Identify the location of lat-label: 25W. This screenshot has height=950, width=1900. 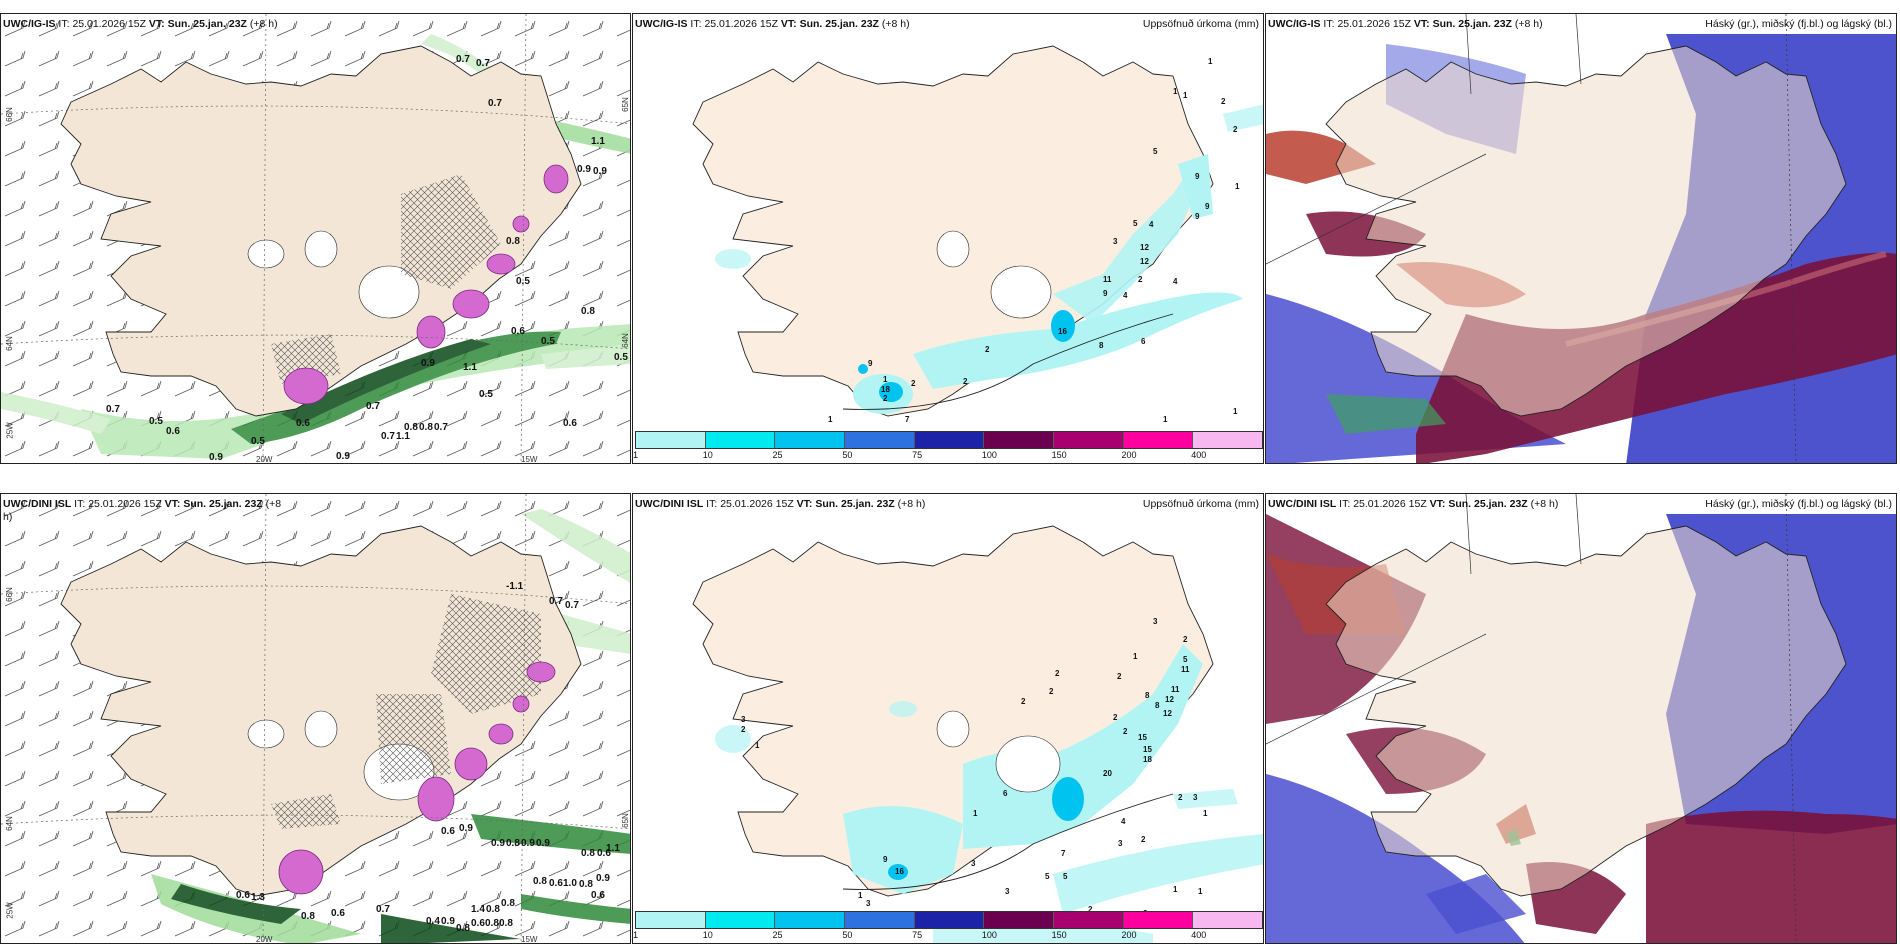
(10, 910).